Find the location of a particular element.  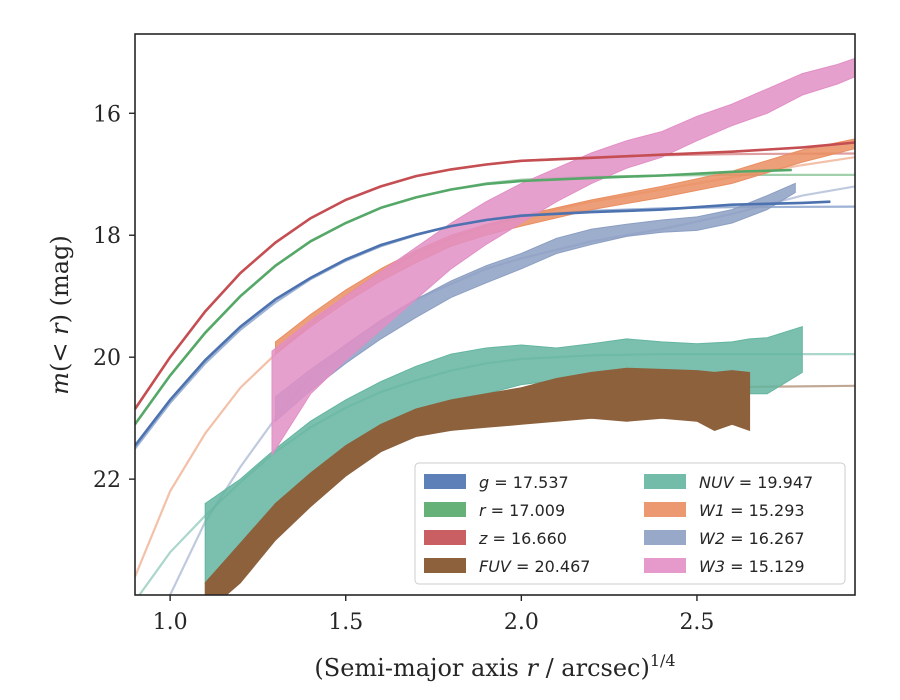

legend-label-var: W2 is located at coordinates (712, 538).